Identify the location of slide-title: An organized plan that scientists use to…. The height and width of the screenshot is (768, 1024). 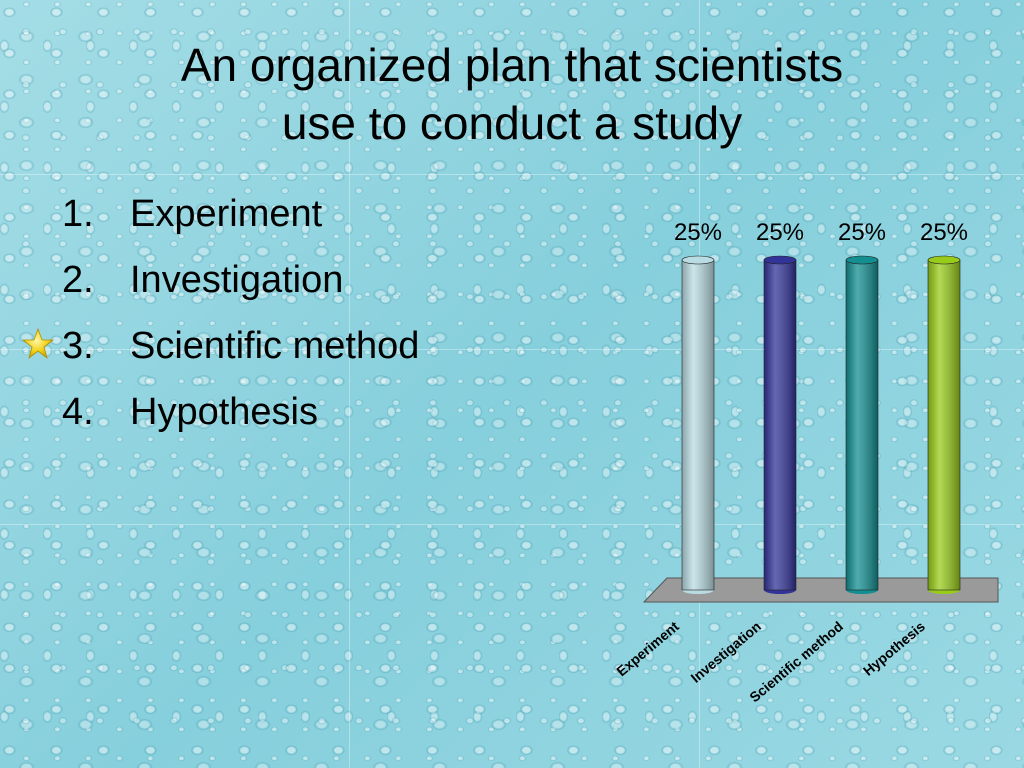
(512, 94).